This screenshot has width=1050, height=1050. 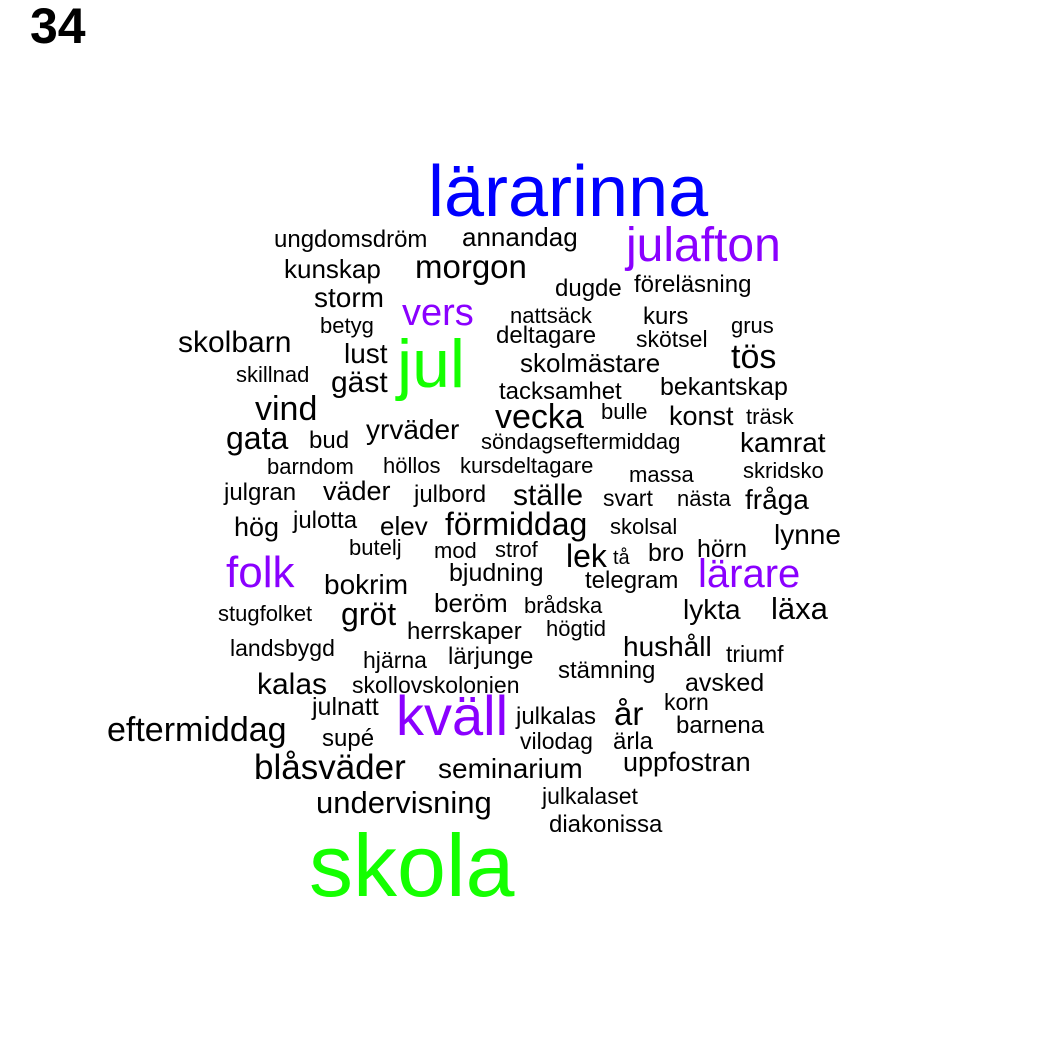 I want to click on cloud-word: kväll, so click(x=452, y=715).